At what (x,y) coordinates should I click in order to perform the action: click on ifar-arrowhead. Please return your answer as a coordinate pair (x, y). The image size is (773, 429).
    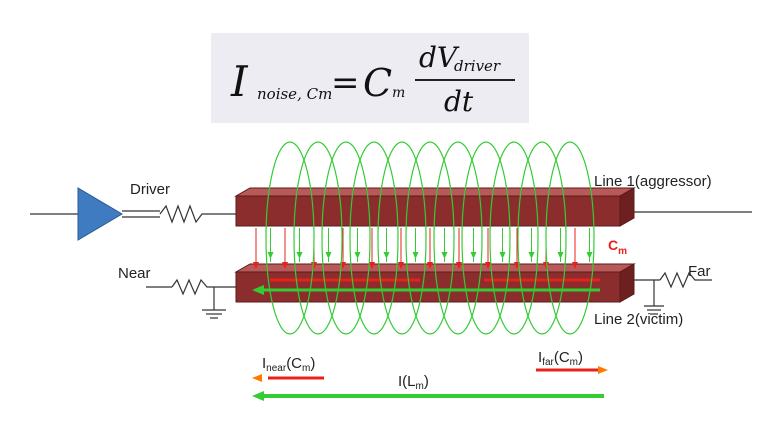
    Looking at the image, I should click on (603, 370).